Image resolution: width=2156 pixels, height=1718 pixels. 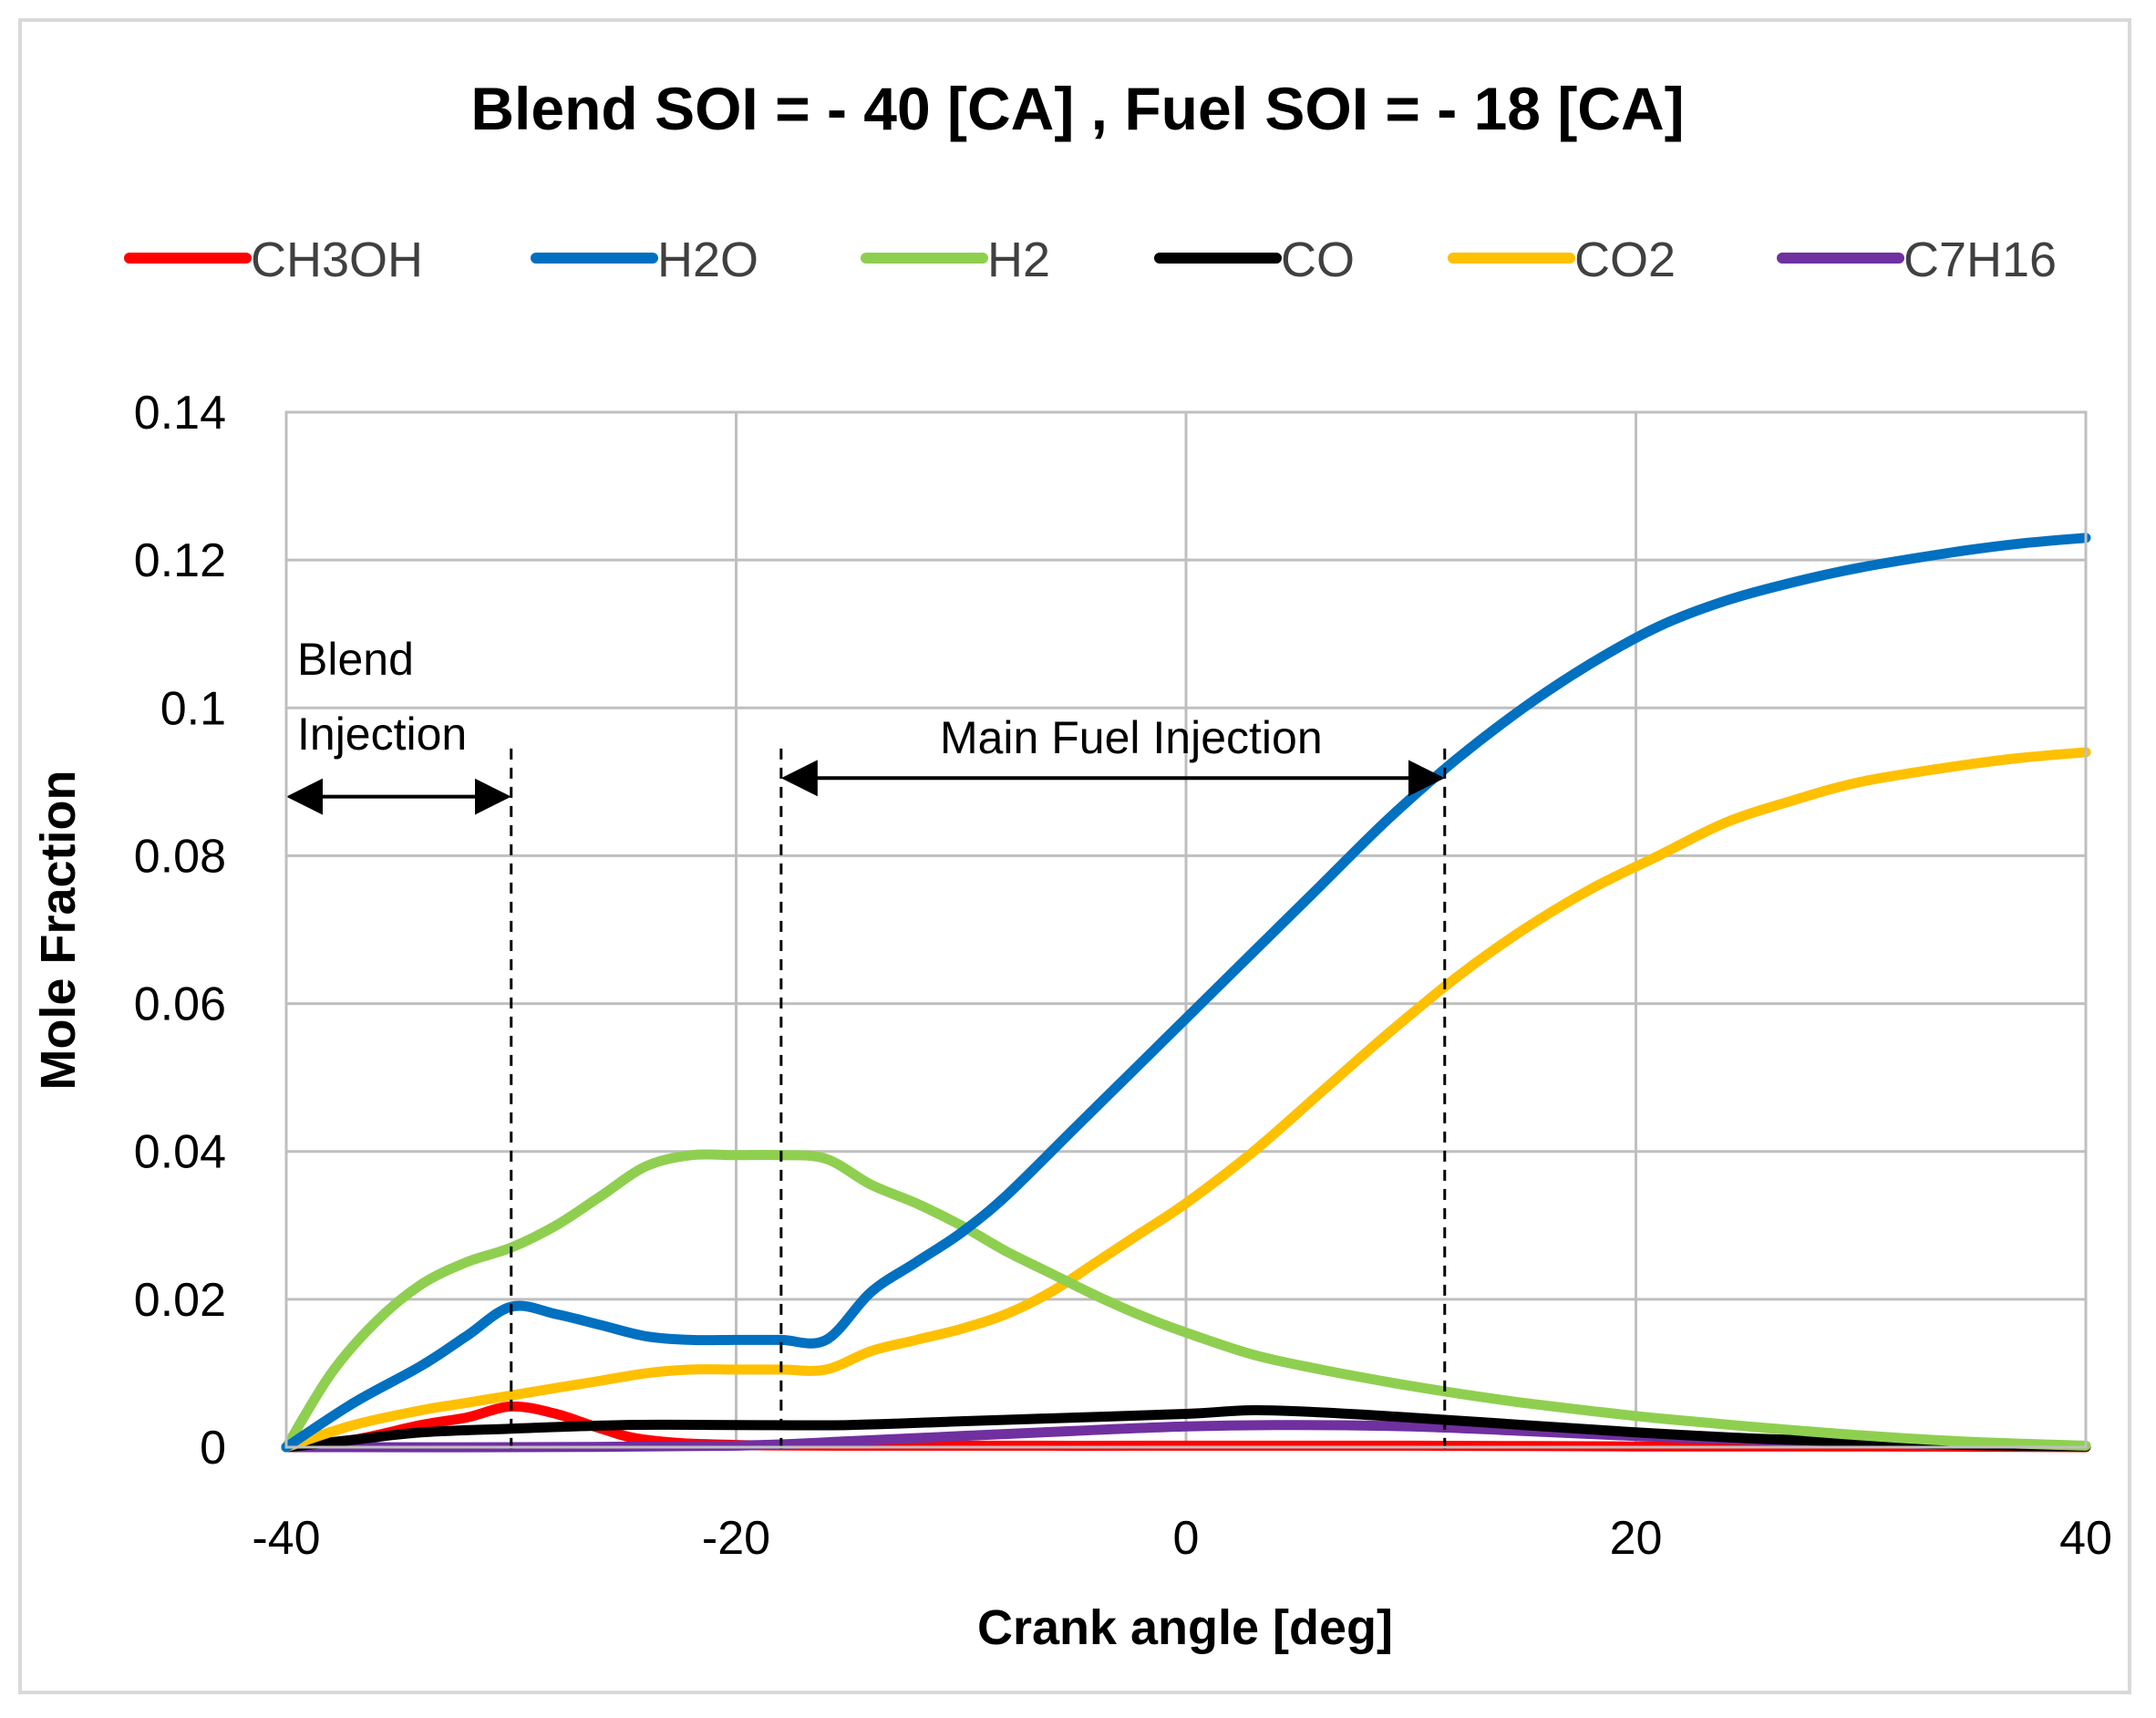 I want to click on x-tick-label: 0, so click(x=1186, y=1539).